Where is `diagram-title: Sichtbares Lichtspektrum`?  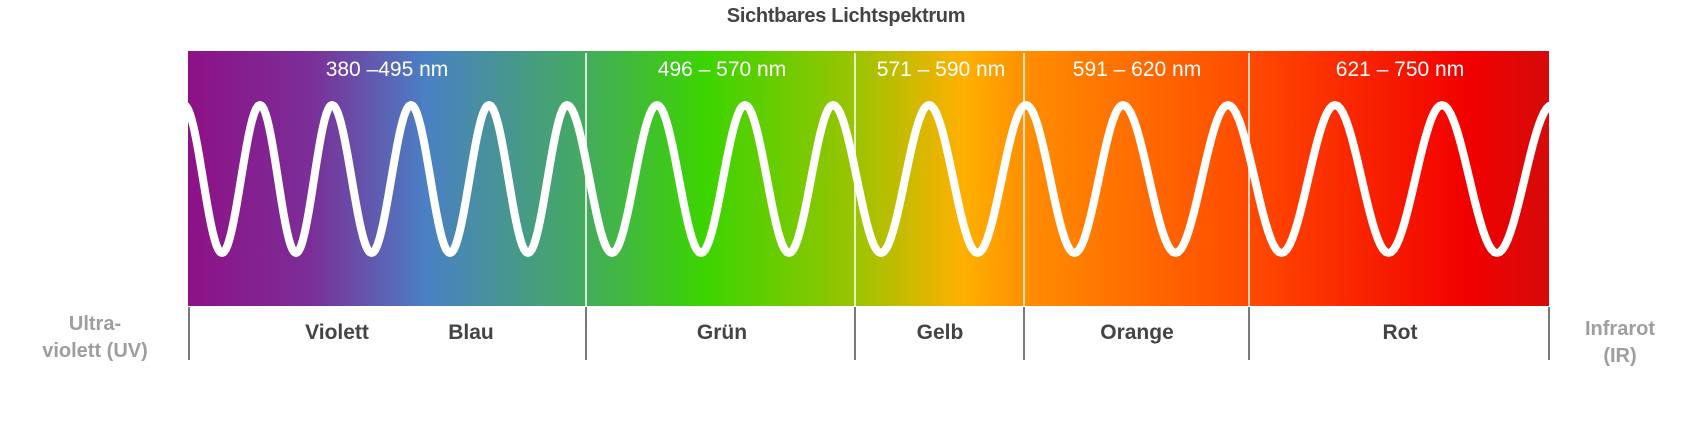 diagram-title: Sichtbares Lichtspektrum is located at coordinates (846, 16).